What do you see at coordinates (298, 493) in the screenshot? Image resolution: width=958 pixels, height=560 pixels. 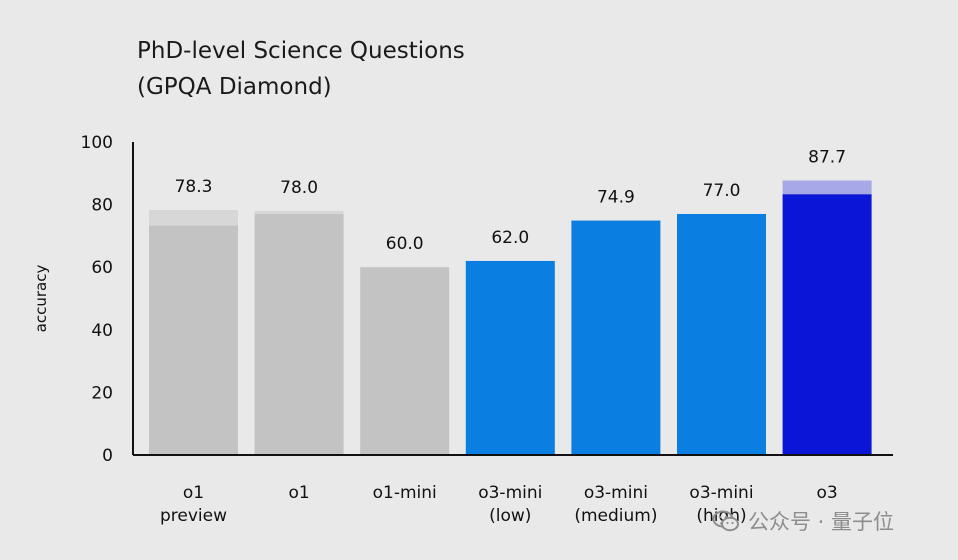 I see `x-tick-label-1-0: o1` at bounding box center [298, 493].